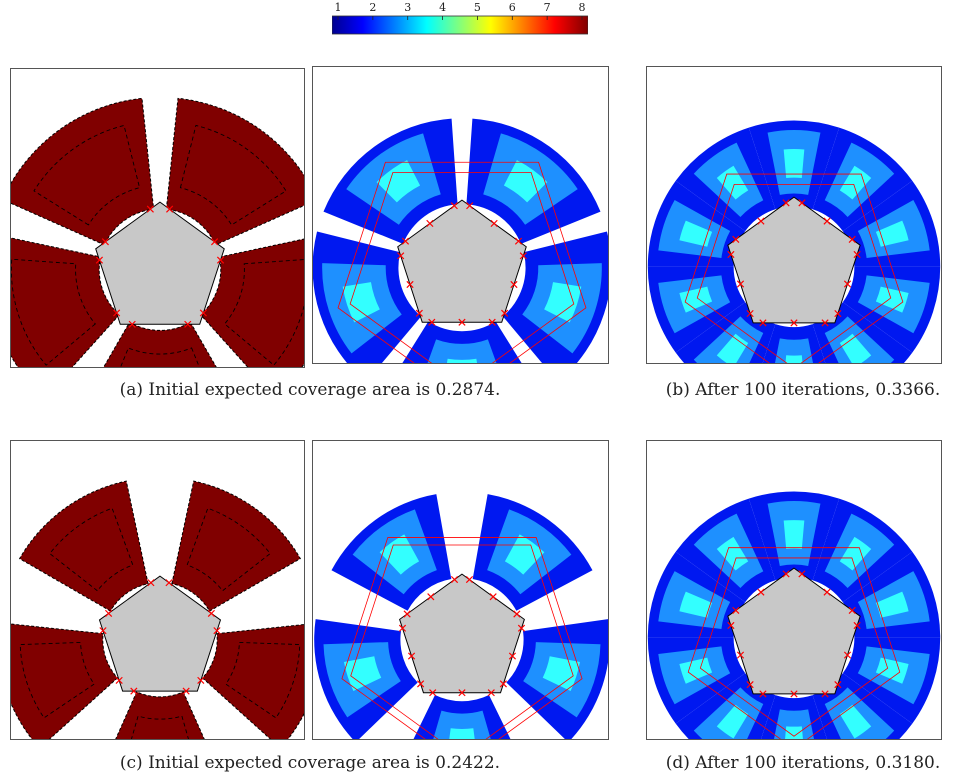  What do you see at coordinates (372, 7) in the screenshot?
I see `colorbar-tick-label: 2` at bounding box center [372, 7].